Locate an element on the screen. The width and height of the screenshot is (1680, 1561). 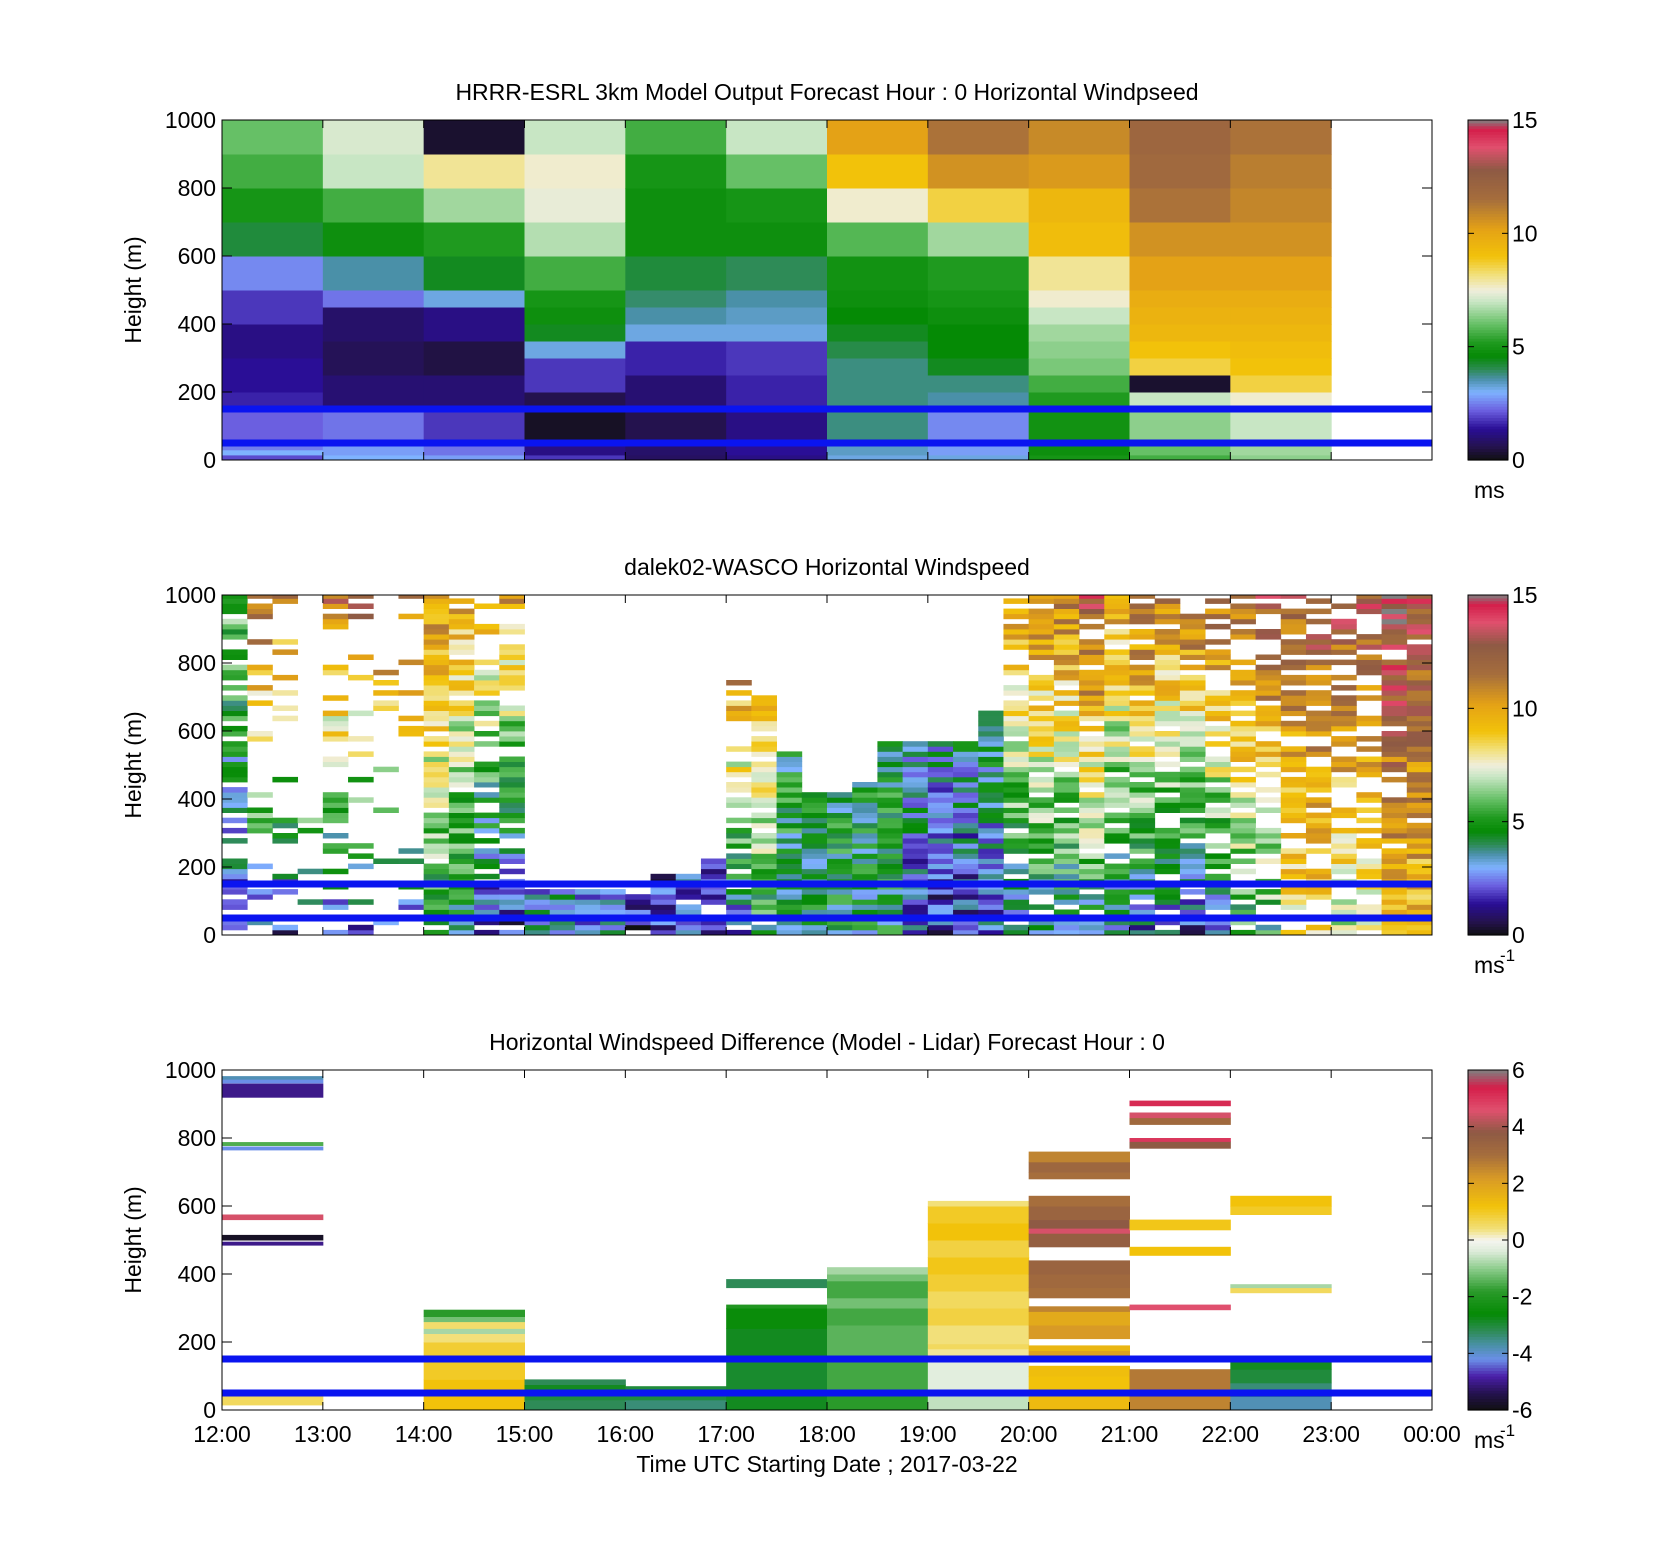
y-tick-label: 800 is located at coordinates (197, 1138).